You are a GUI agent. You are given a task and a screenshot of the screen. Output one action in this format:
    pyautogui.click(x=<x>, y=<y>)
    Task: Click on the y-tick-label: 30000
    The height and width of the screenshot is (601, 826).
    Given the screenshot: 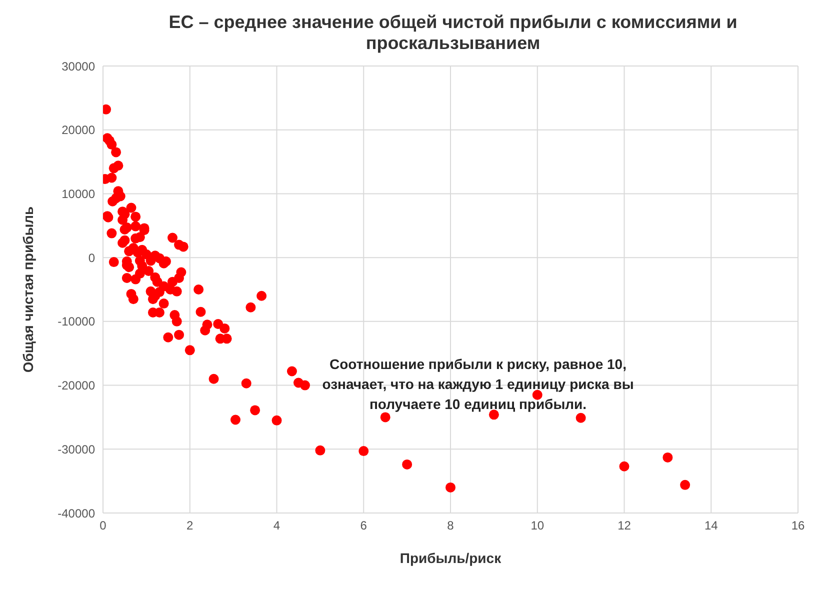 What is the action you would take?
    pyautogui.click(x=79, y=66)
    